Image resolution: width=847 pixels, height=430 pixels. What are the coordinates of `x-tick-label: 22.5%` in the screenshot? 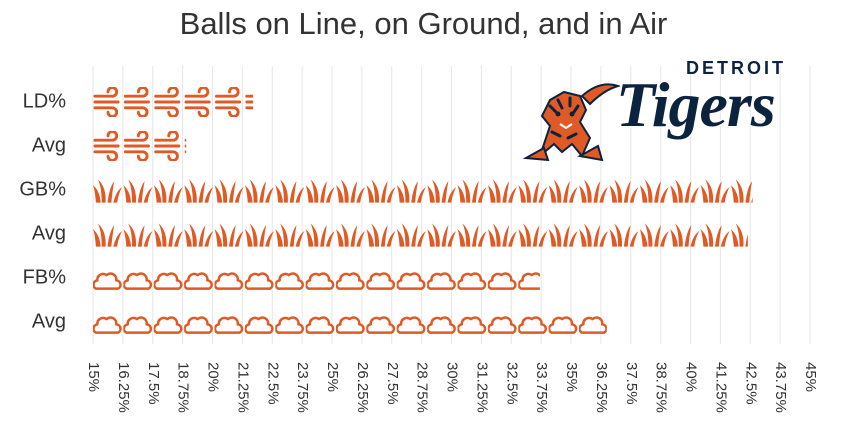 It's located at (272, 383).